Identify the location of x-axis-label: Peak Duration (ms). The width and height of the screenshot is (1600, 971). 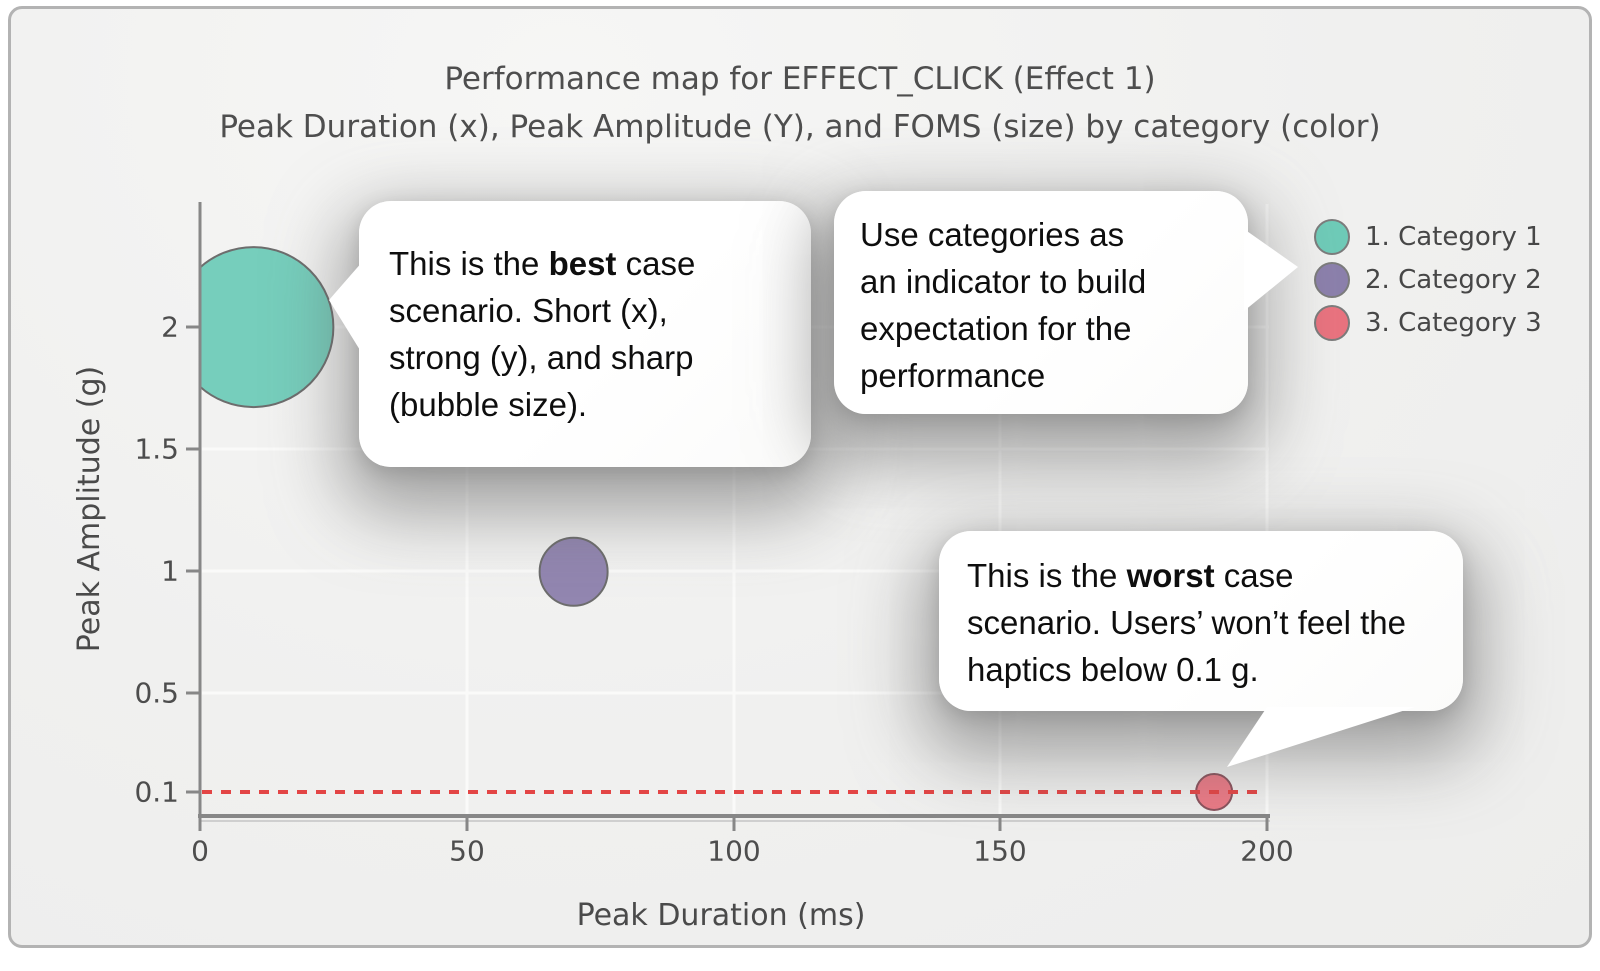
(721, 915).